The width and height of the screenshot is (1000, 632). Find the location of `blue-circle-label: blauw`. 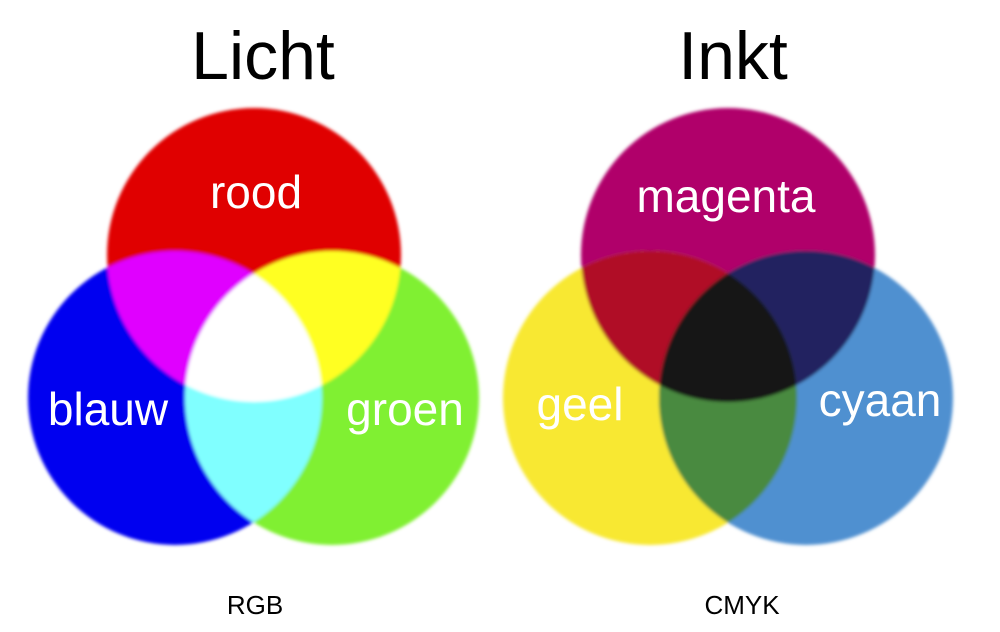

blue-circle-label: blauw is located at coordinates (108, 409).